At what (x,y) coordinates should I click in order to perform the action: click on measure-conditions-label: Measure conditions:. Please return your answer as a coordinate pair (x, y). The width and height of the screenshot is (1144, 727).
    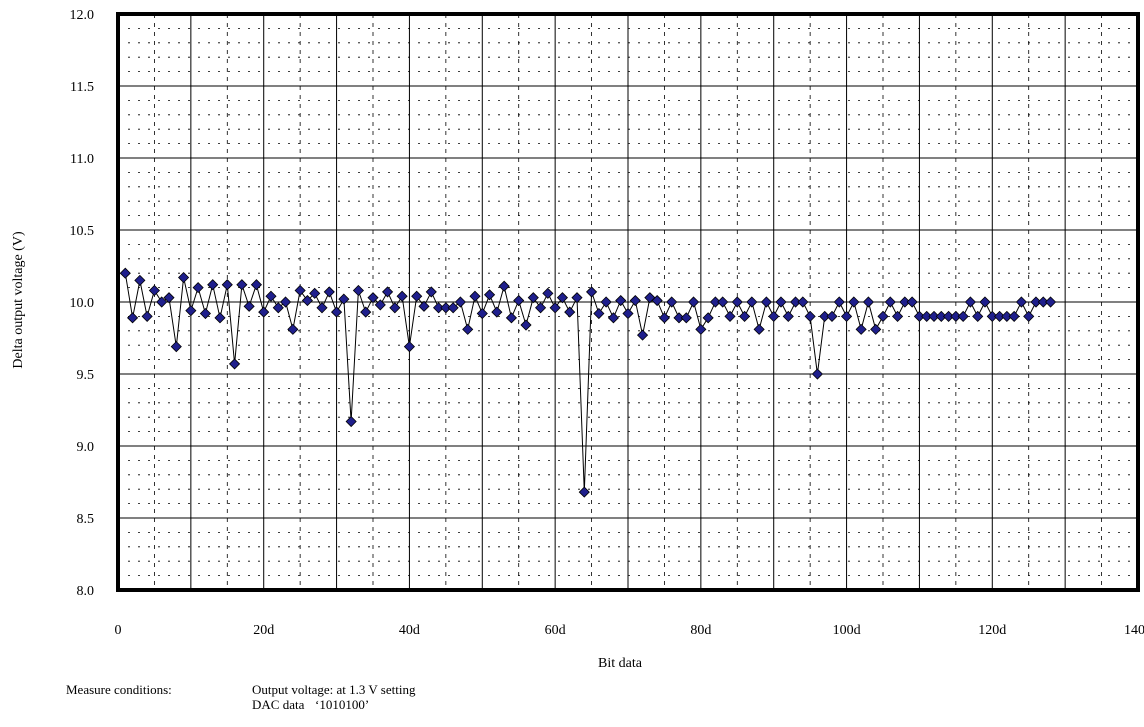
    Looking at the image, I should click on (119, 689).